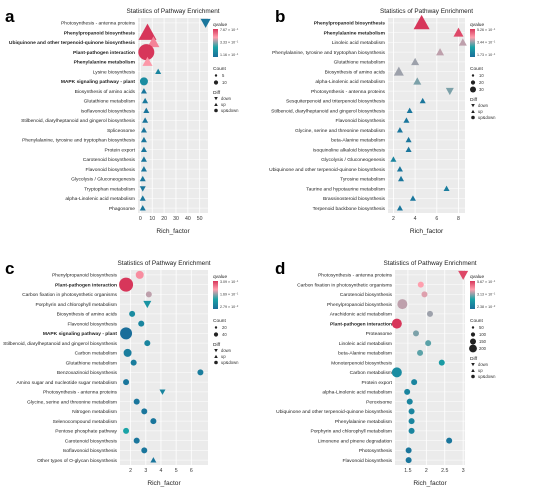  I want to click on qvalue-tick-label: 3.13 × 10⁻¹, so click(486, 295).